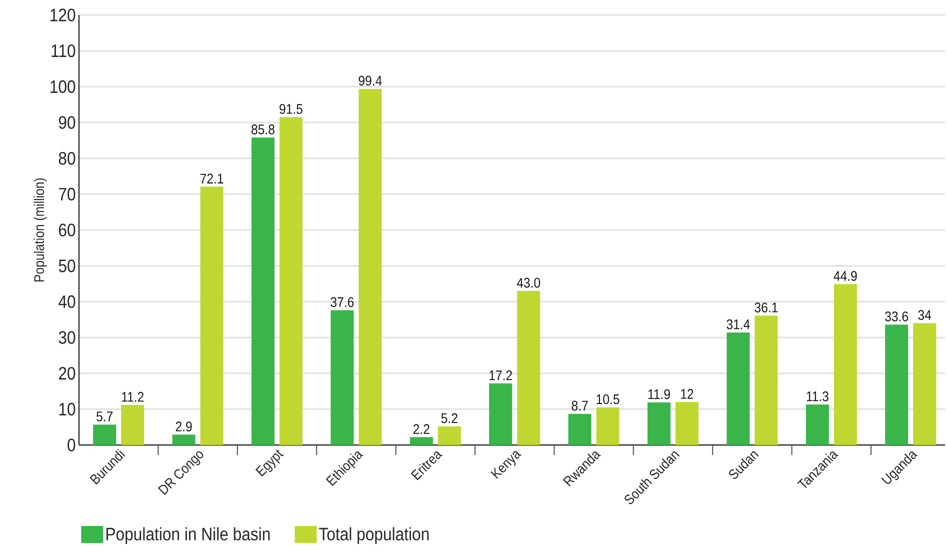 The height and width of the screenshot is (554, 947). Describe the element at coordinates (63, 15) in the screenshot. I see `y-tick-label: 120` at that location.